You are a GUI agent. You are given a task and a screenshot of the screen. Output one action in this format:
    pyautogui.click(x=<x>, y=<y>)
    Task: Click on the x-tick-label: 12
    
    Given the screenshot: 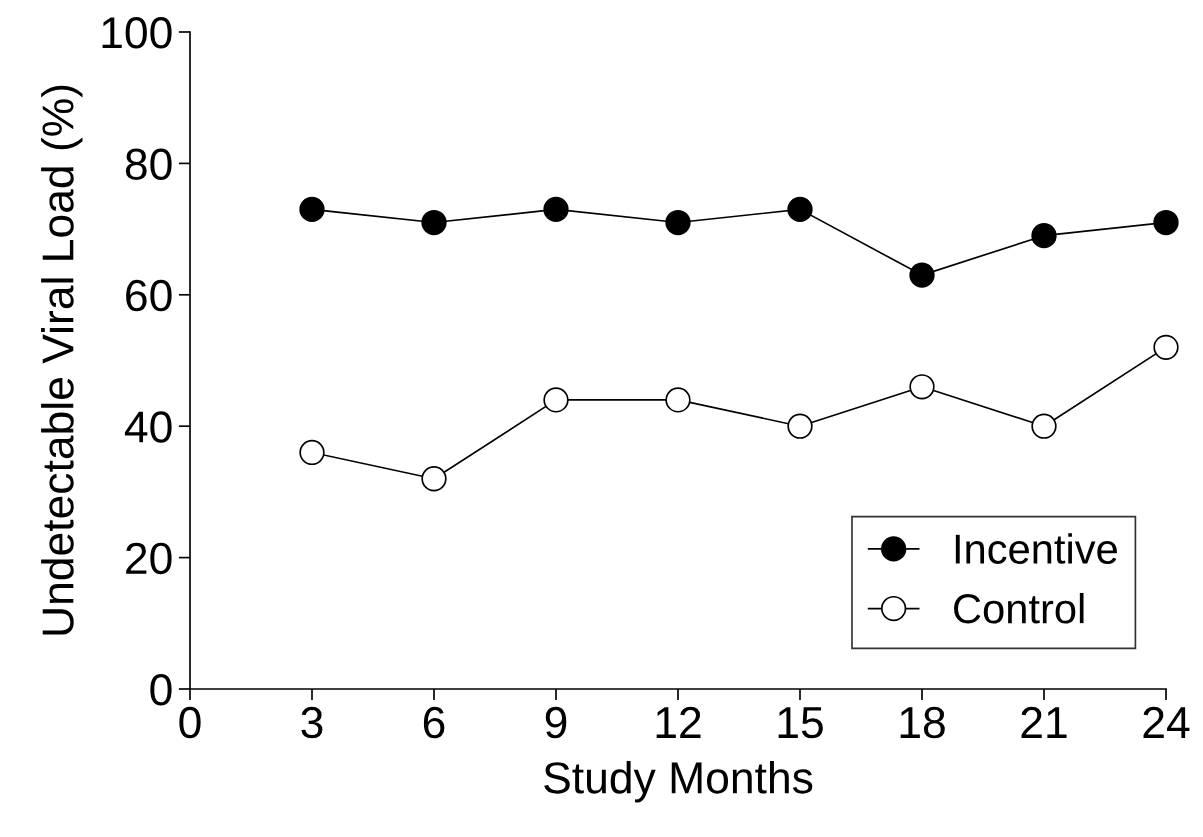 What is the action you would take?
    pyautogui.click(x=678, y=722)
    